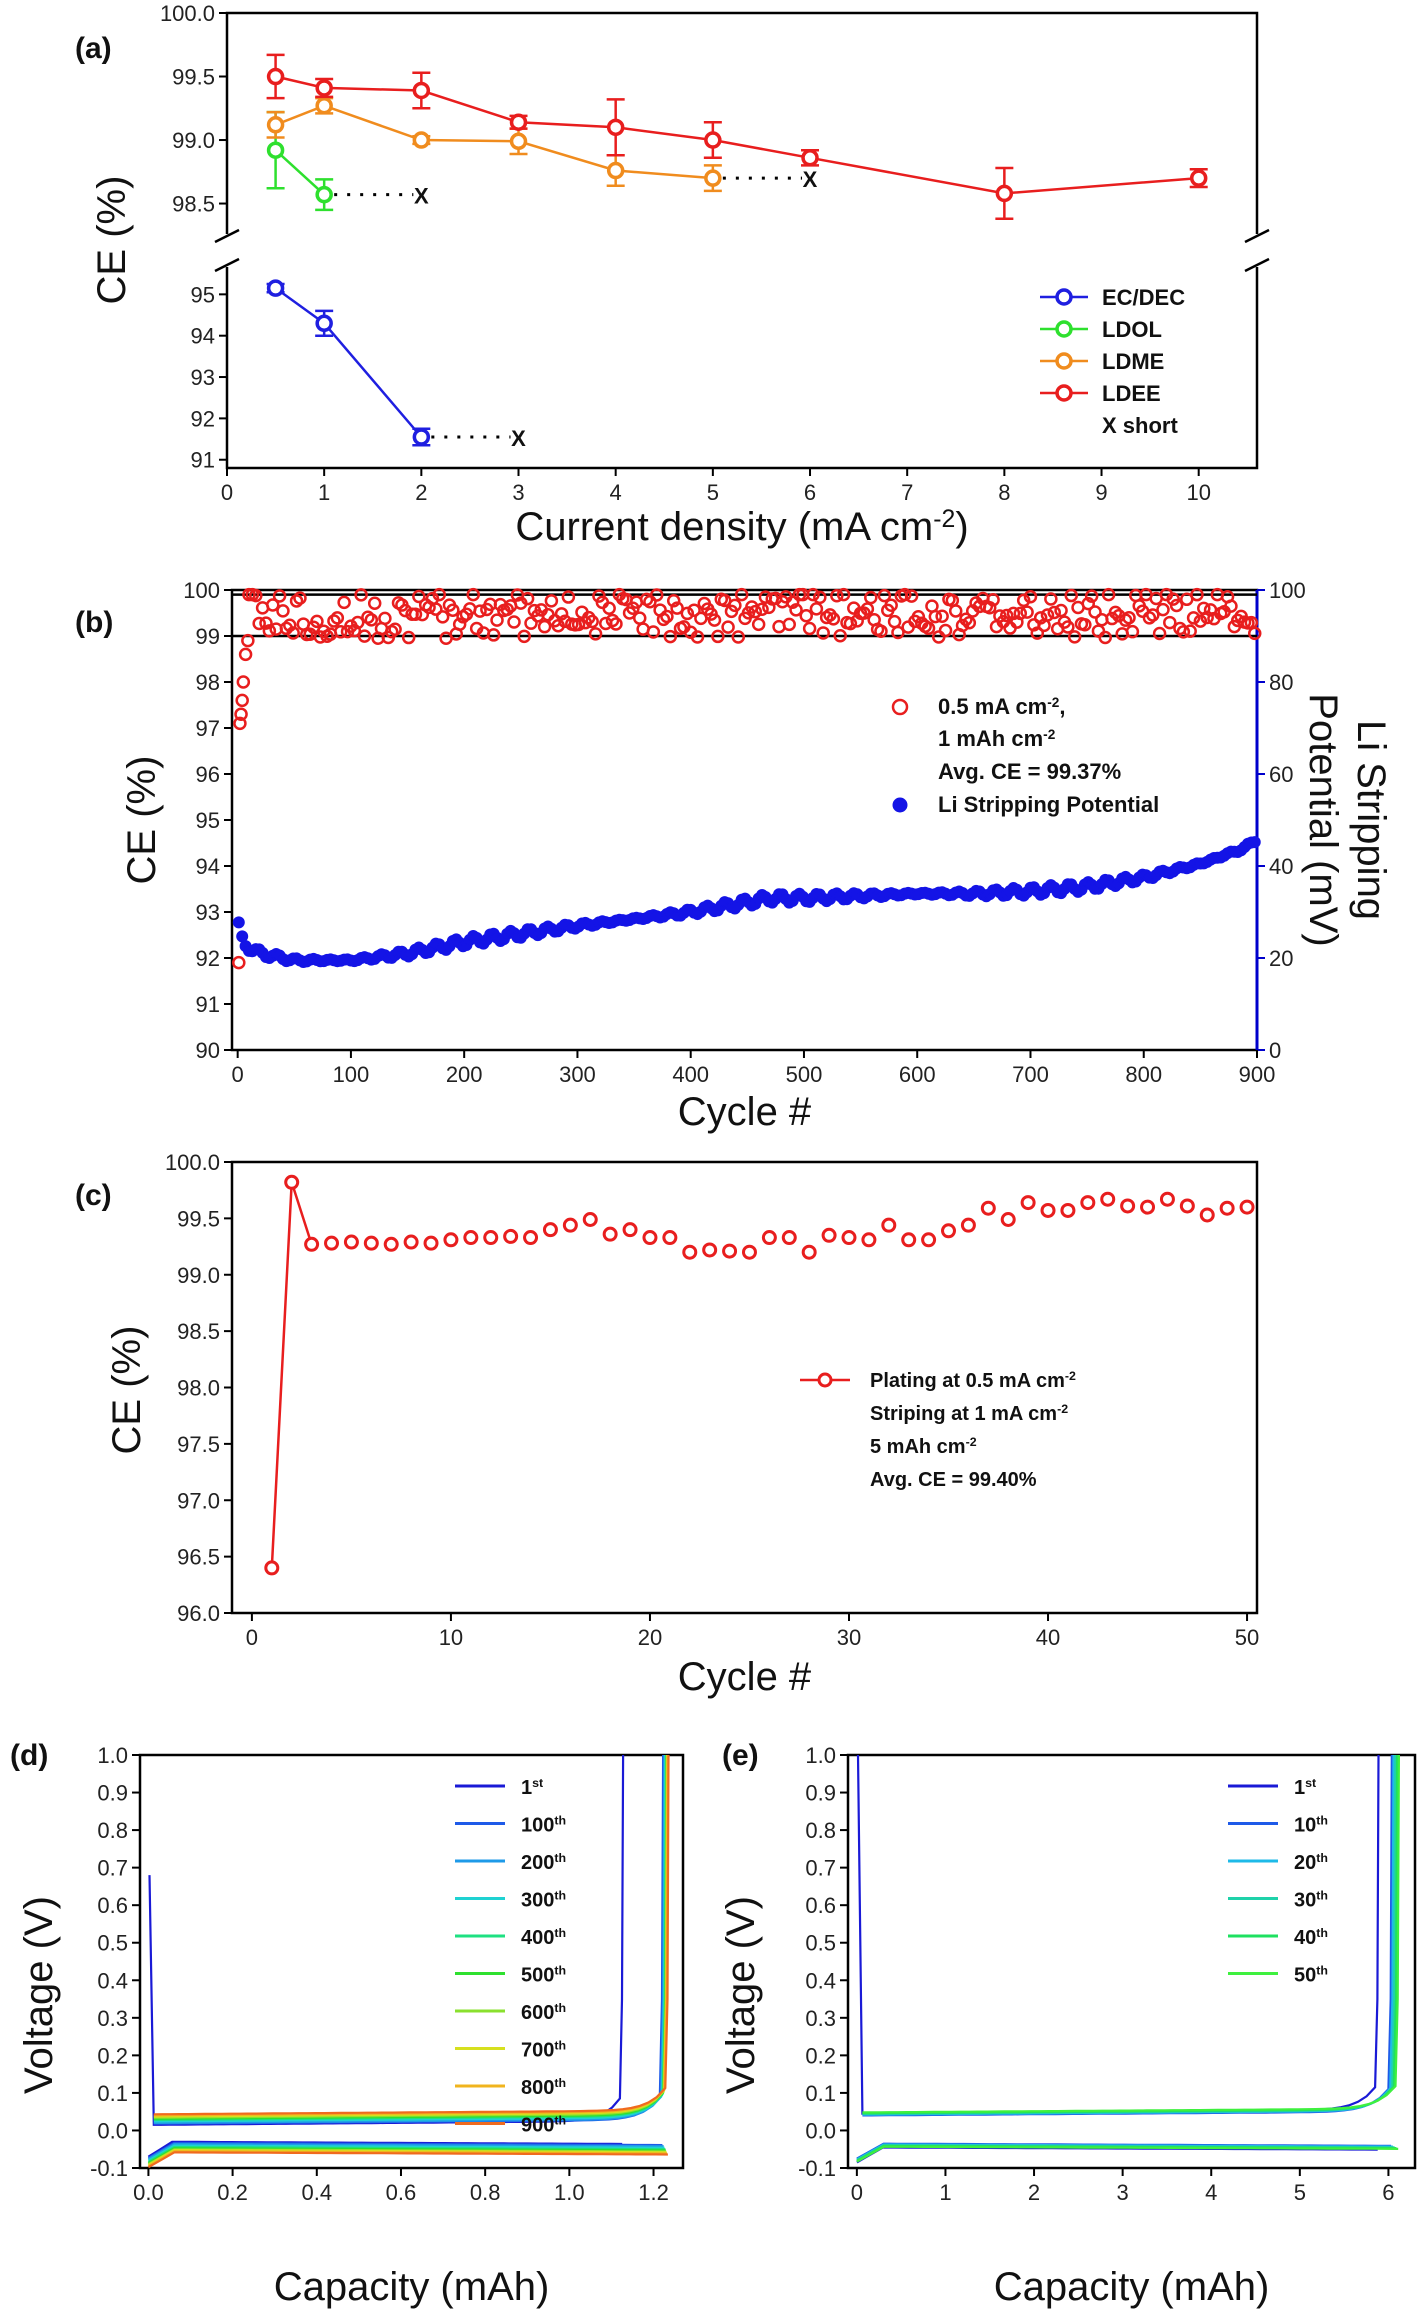  Describe the element at coordinates (198, 1388) in the screenshot. I see `panel-c-y-tick-label: 98.0` at that location.